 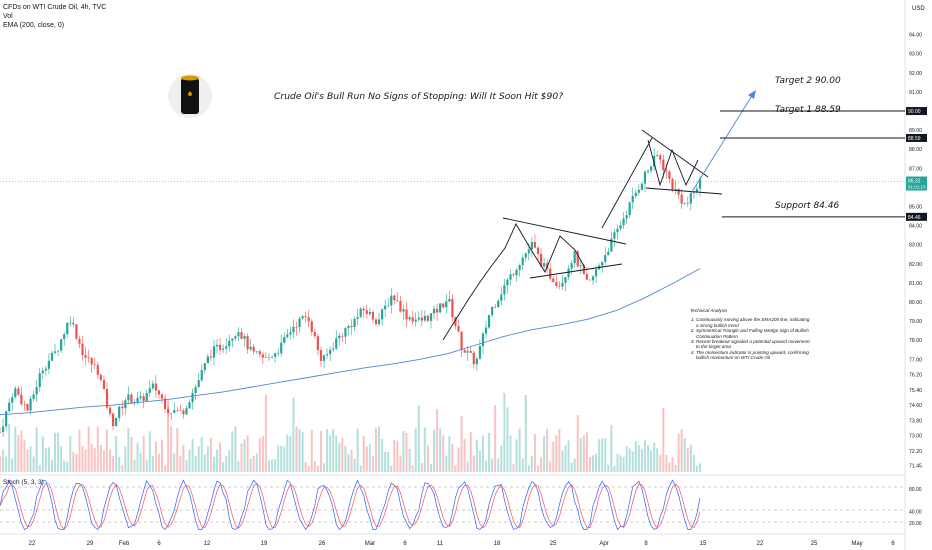 What do you see at coordinates (8, 16) in the screenshot?
I see `vol-label: Vol` at bounding box center [8, 16].